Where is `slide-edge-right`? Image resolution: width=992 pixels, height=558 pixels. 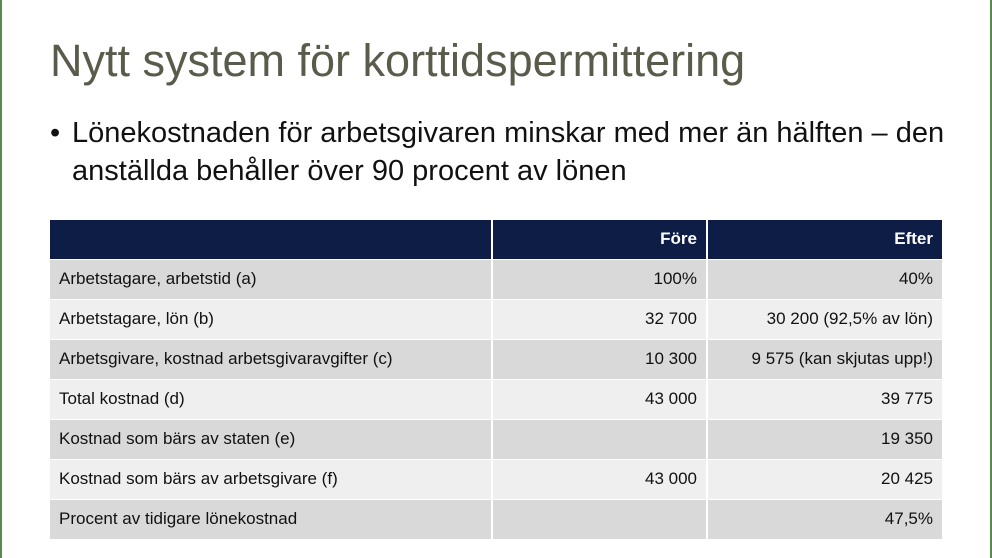 slide-edge-right is located at coordinates (991, 279).